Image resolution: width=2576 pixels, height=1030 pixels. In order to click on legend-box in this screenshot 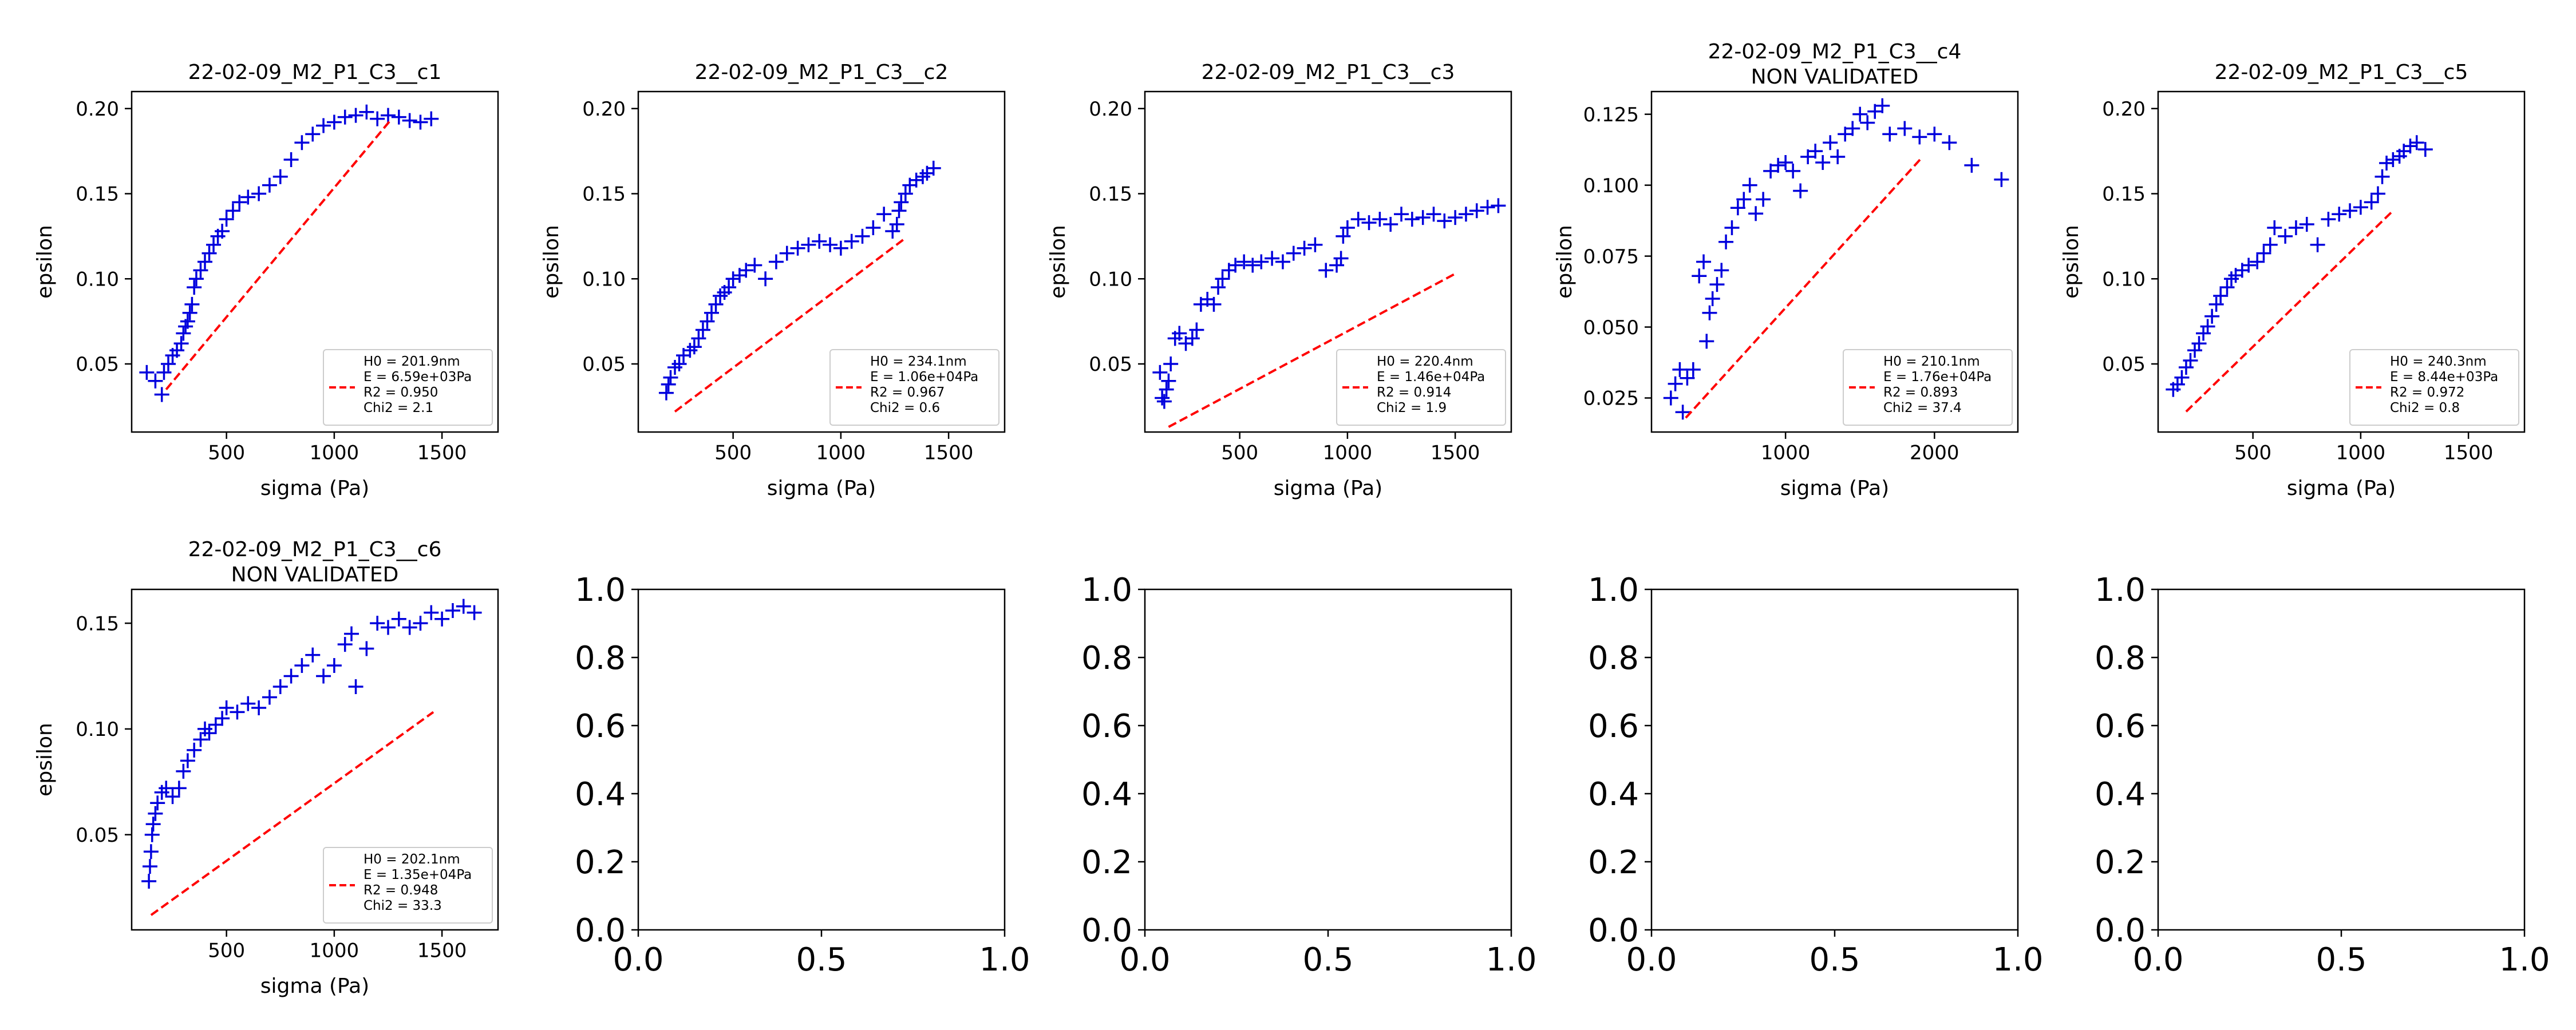, I will do `click(914, 387)`.